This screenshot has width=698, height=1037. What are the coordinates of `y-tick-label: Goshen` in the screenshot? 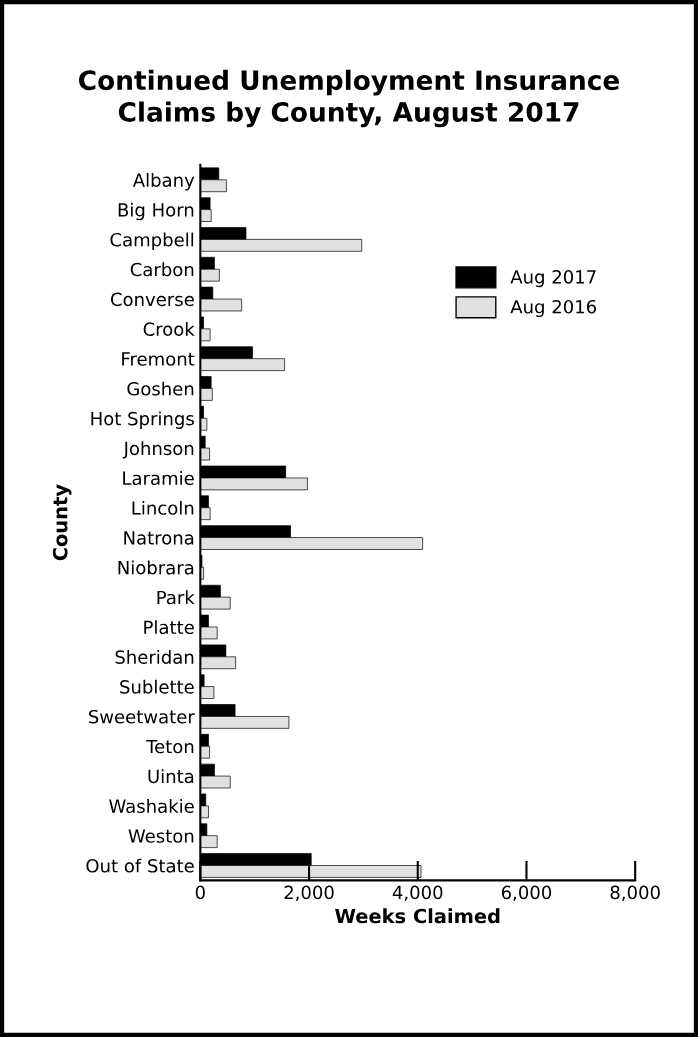 It's located at (160, 388).